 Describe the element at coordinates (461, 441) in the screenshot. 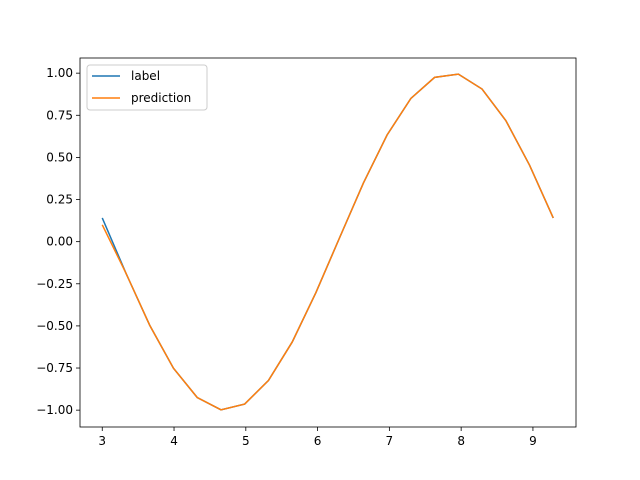

I see `x-tick-label: 8` at that location.